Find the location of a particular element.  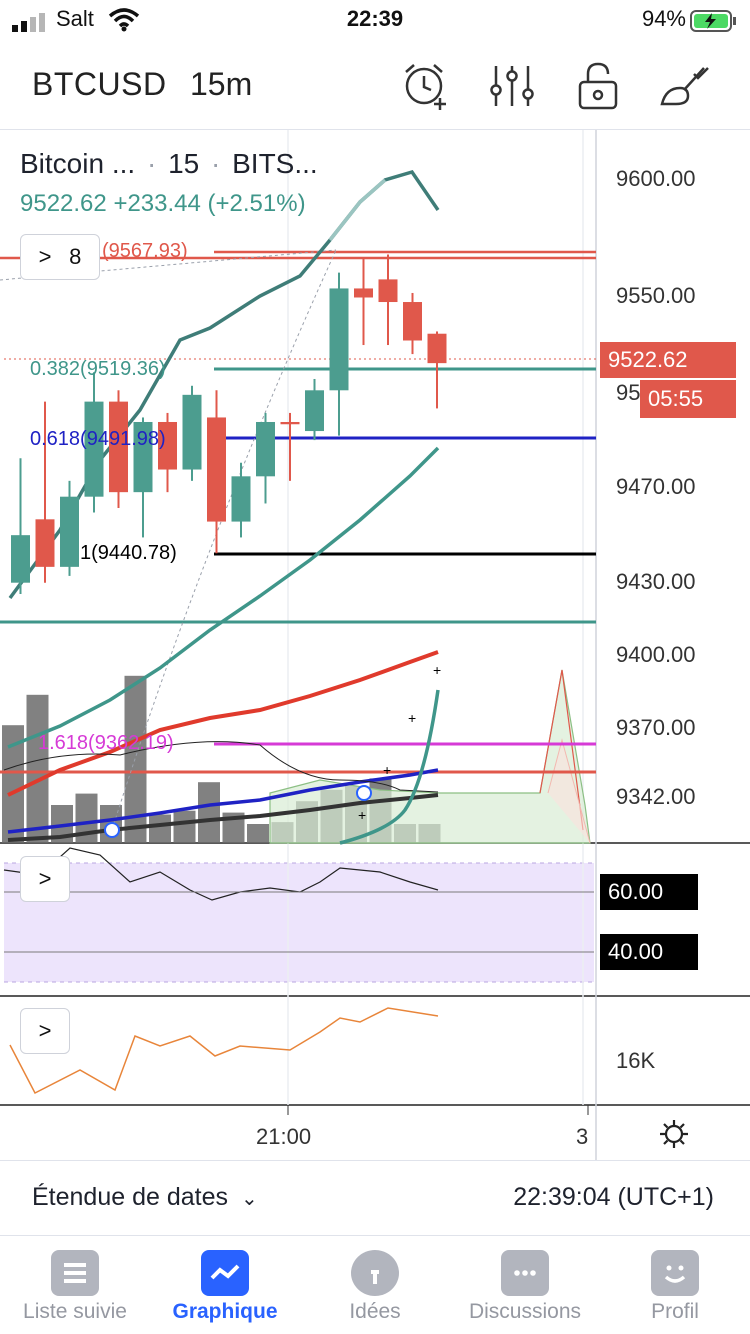

price-axis-label: 9430.00 is located at coordinates (656, 581).